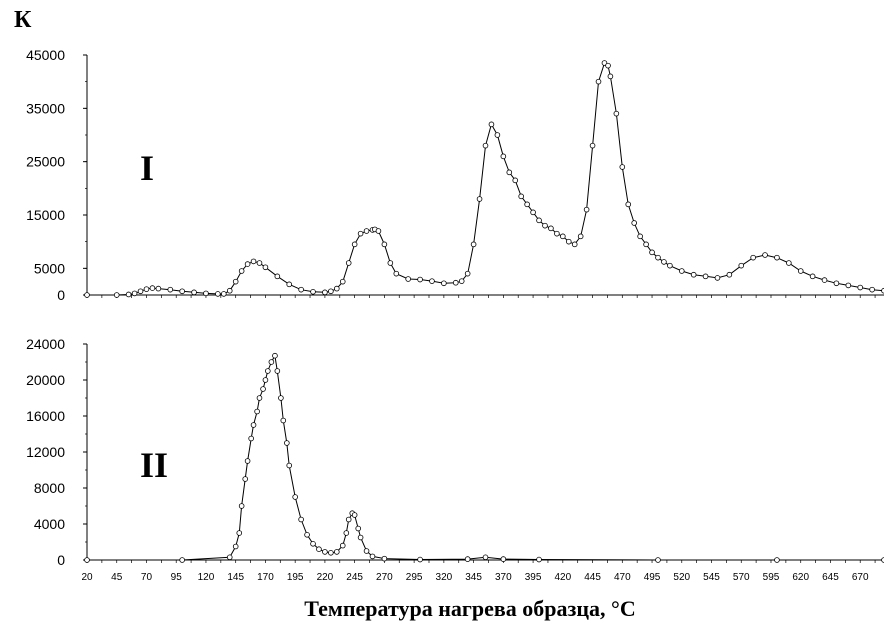 The image size is (884, 626). I want to click on y-tick-label: 5000, so click(49, 268).